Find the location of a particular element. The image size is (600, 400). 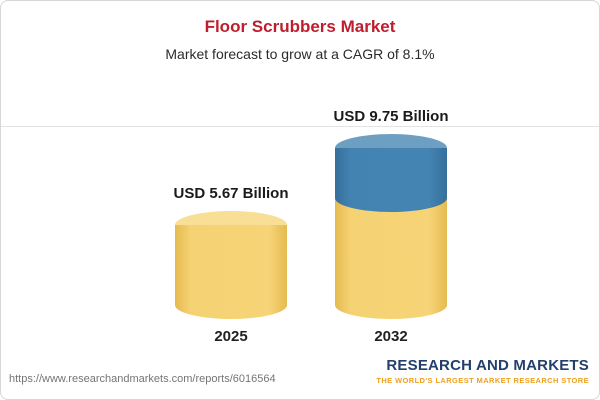

top-reference-gridline is located at coordinates (300, 126).